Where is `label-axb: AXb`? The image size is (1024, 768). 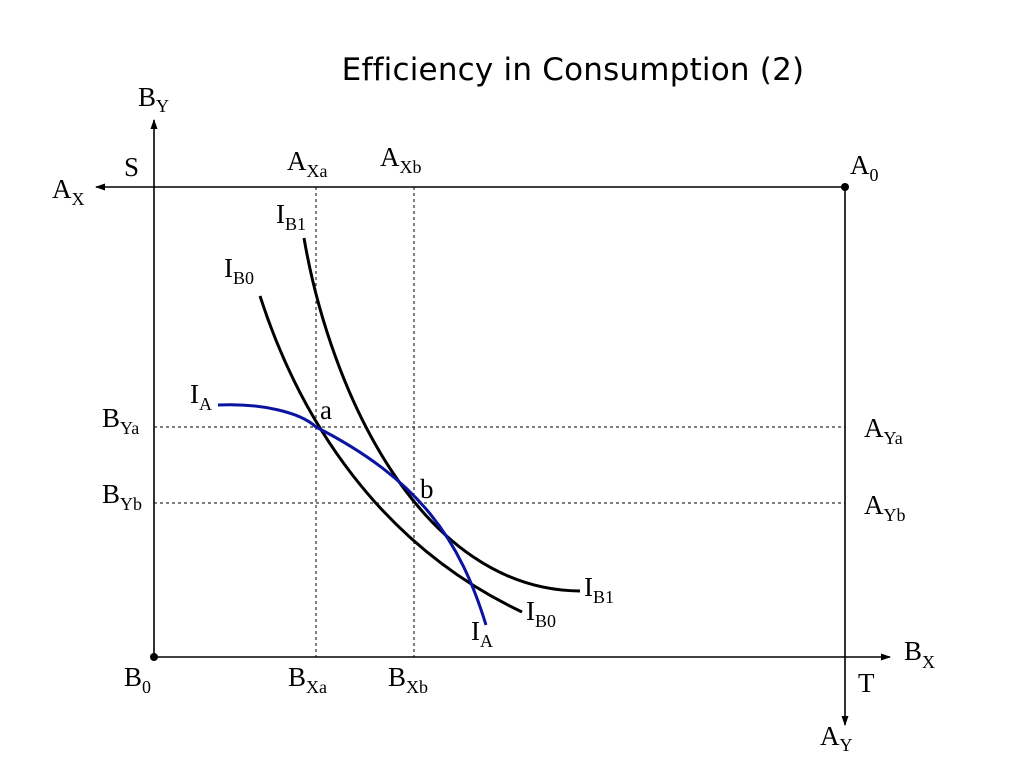
label-axb: AXb is located at coordinates (401, 159).